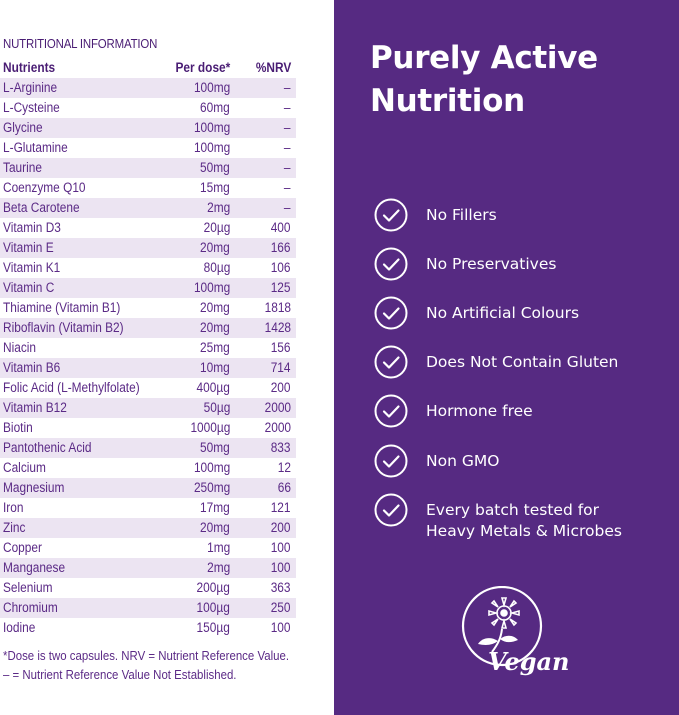  Describe the element at coordinates (281, 287) in the screenshot. I see `nutrient-nrv: 125` at that location.